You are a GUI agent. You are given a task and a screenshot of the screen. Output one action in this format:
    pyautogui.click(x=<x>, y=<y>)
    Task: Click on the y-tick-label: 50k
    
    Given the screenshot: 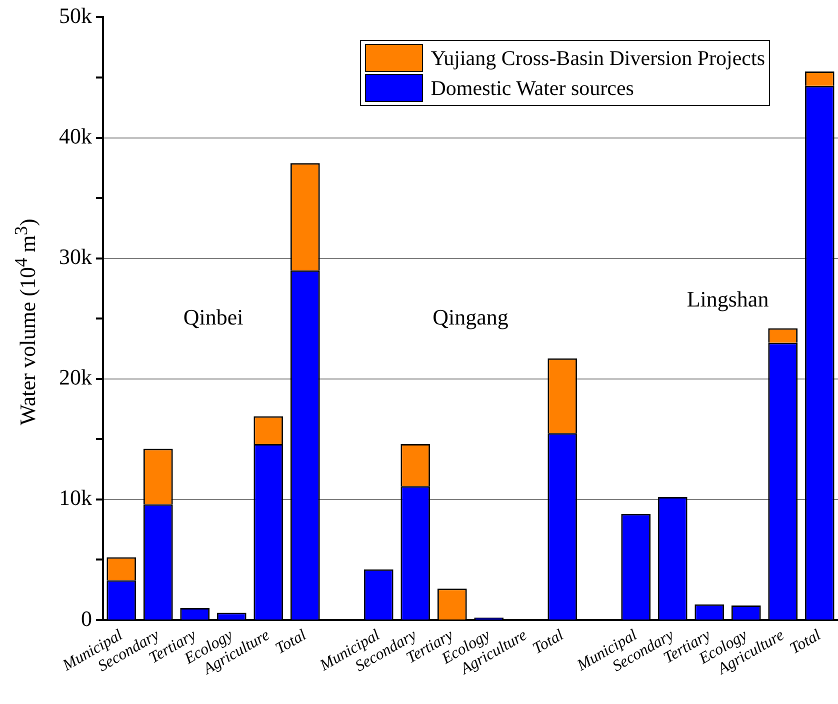 What is the action you would take?
    pyautogui.click(x=75, y=15)
    